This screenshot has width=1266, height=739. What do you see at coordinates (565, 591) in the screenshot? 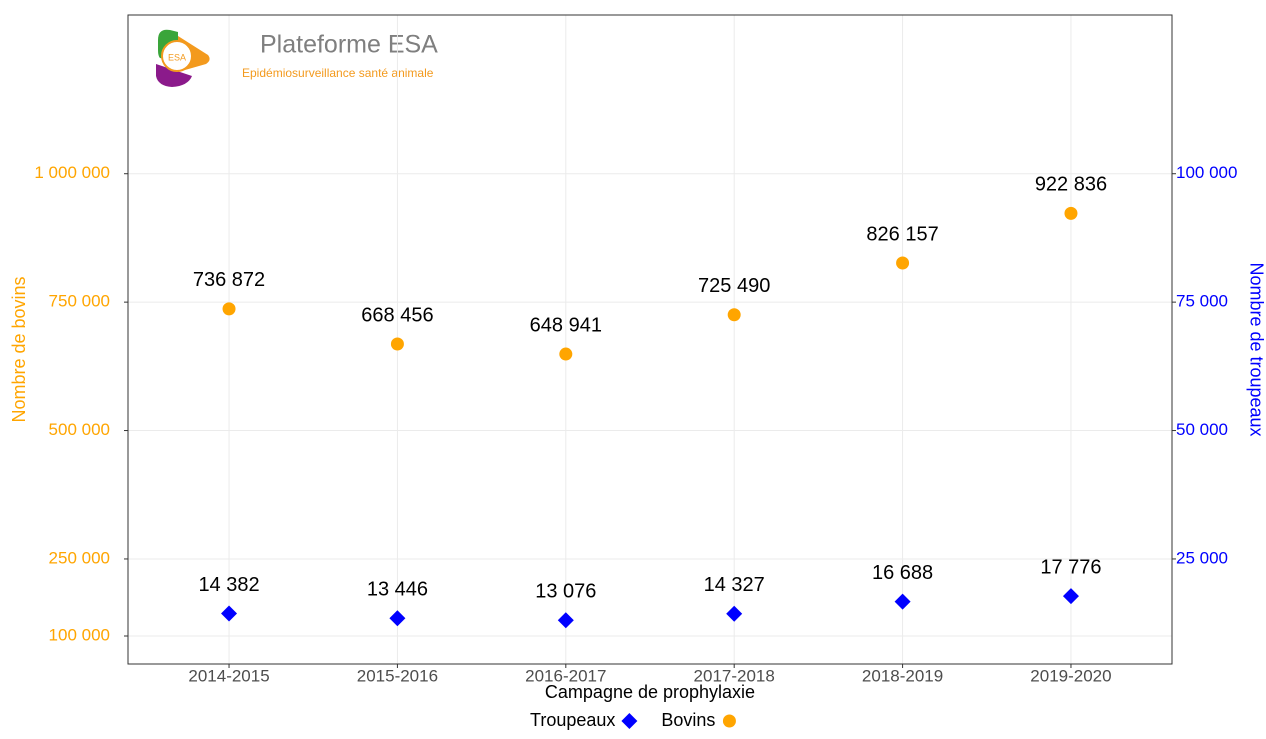
I see `data-label: 13 076` at bounding box center [565, 591].